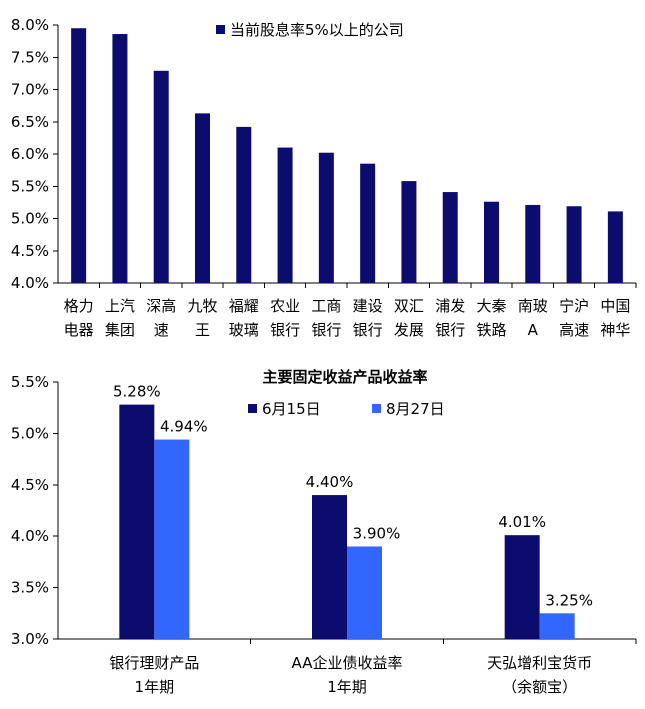 This screenshot has height=709, width=645. I want to click on category-label: 天弘增利宝货币, so click(539, 663).